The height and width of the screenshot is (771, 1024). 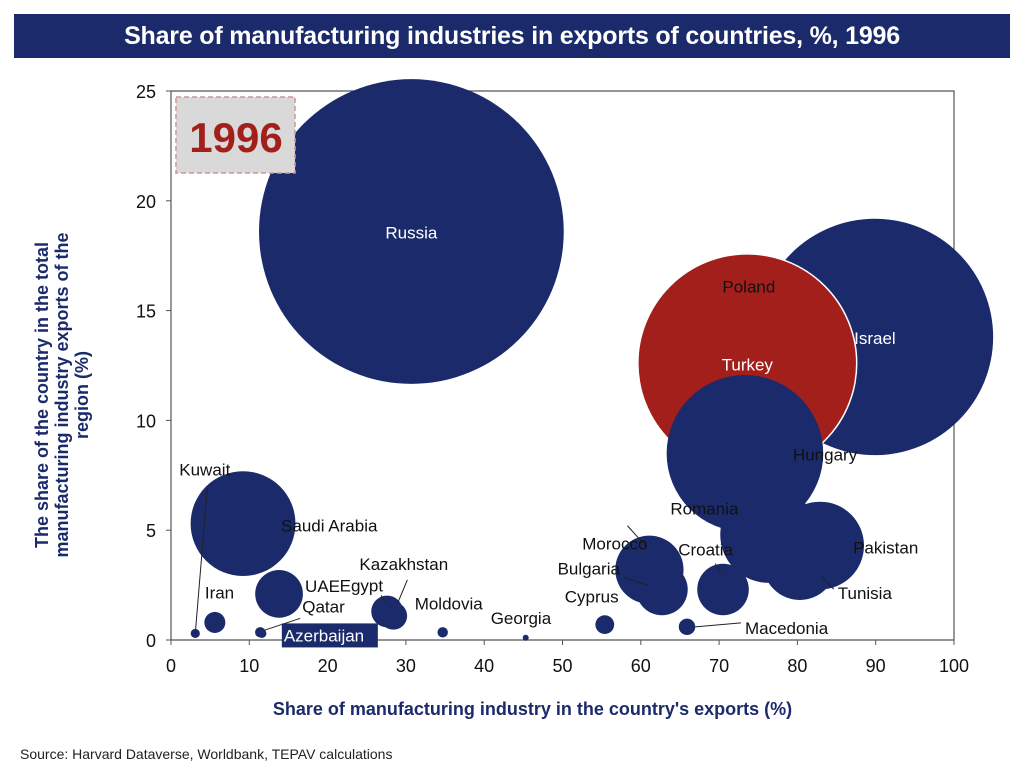 What do you see at coordinates (151, 531) in the screenshot?
I see `y-tick-label: 5` at bounding box center [151, 531].